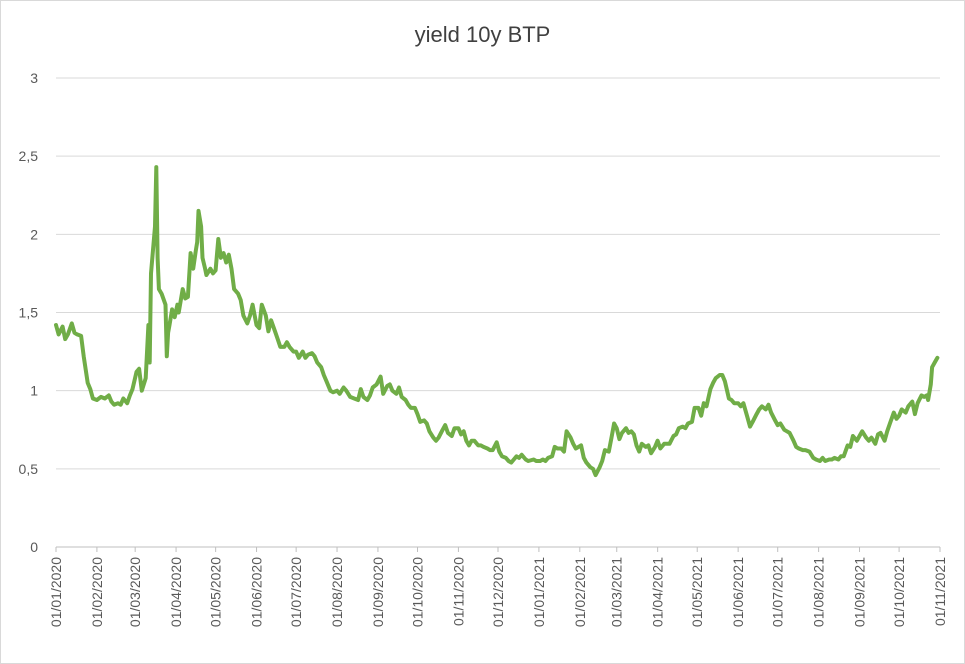 The height and width of the screenshot is (664, 965). What do you see at coordinates (296, 592) in the screenshot?
I see `x-tick-label: 01/07/2020` at bounding box center [296, 592].